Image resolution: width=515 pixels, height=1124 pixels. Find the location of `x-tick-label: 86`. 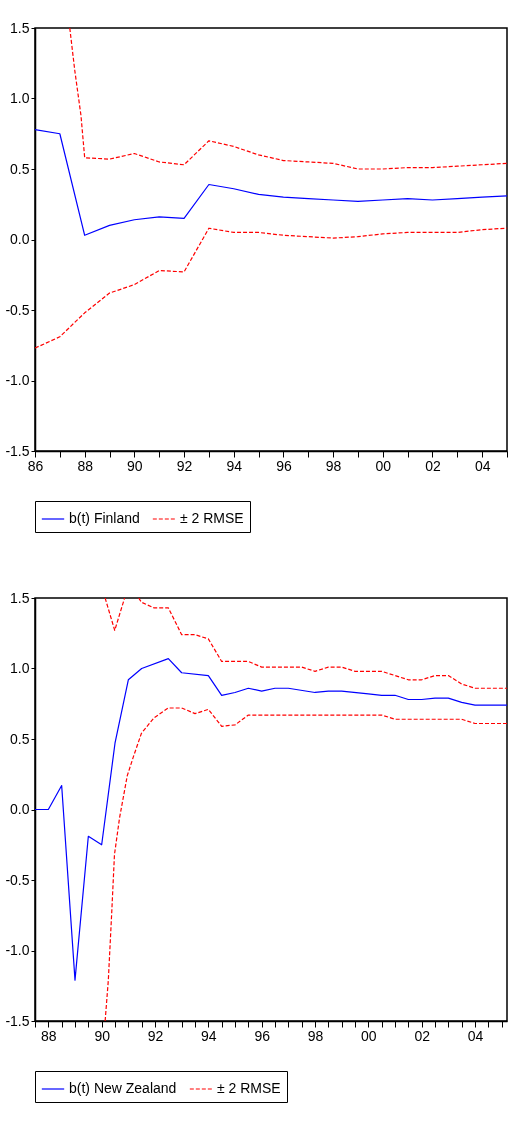

x-tick-label: 86 is located at coordinates (35, 465).